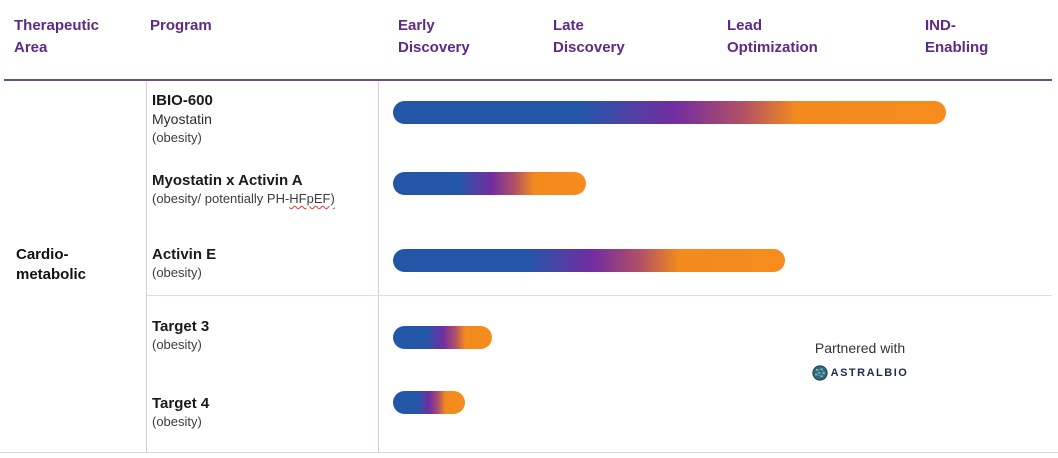 The width and height of the screenshot is (1058, 458). What do you see at coordinates (182, 119) in the screenshot?
I see `program-target: Myostatin` at bounding box center [182, 119].